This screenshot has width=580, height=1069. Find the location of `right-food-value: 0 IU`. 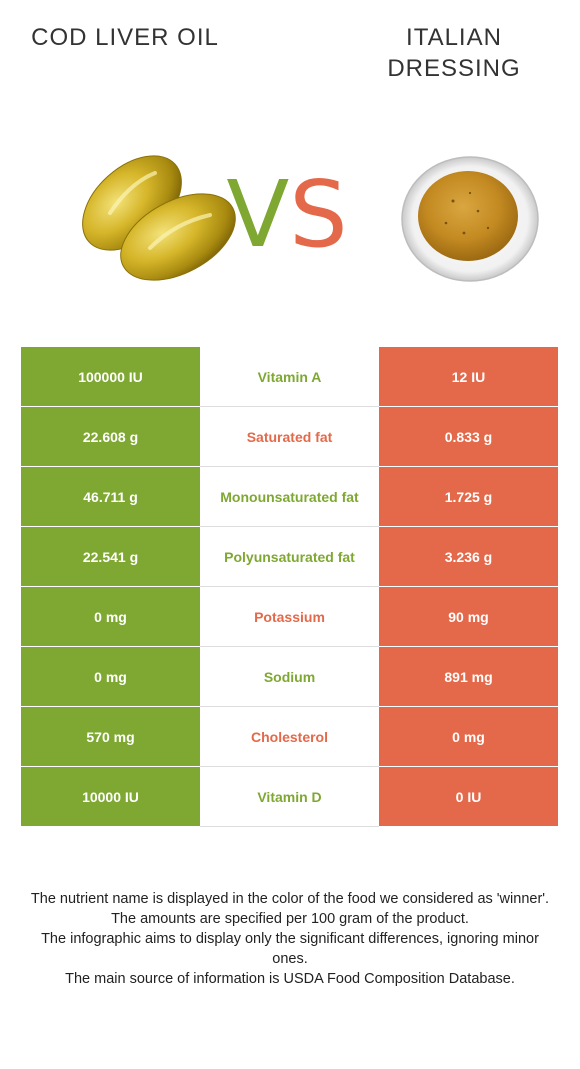

right-food-value: 0 IU is located at coordinates (468, 796).